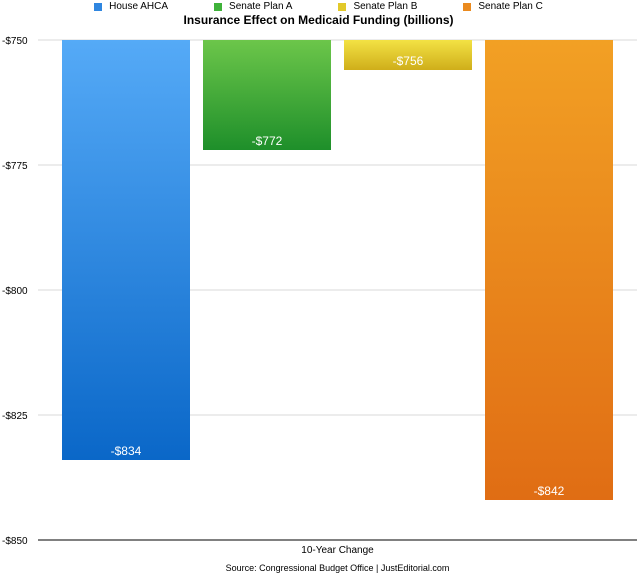 The image size is (637, 573). I want to click on legend-item-senate-plan-c: Senate Plan C, so click(503, 7).